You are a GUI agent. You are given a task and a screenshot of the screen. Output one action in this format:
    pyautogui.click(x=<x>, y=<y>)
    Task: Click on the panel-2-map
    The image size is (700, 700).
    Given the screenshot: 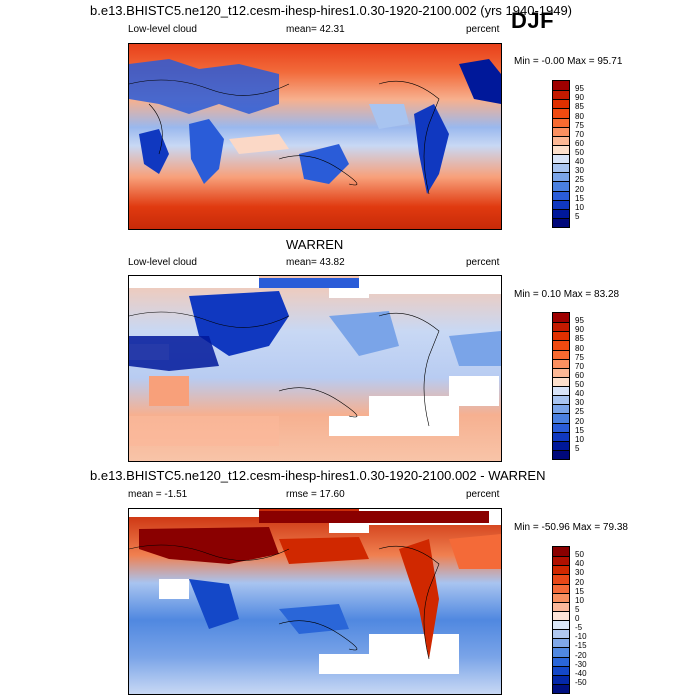 What is the action you would take?
    pyautogui.click(x=315, y=368)
    